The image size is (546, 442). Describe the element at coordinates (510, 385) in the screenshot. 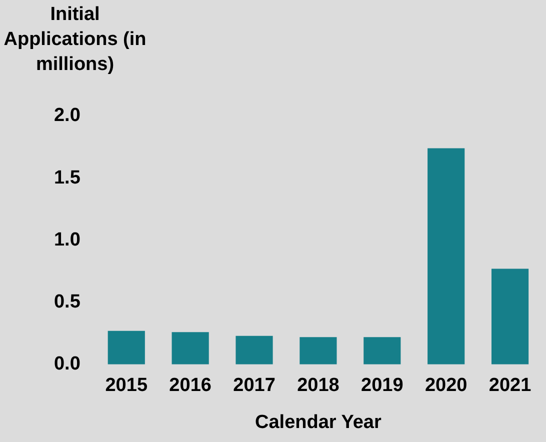

I see `x-tick-label: 2021` at that location.